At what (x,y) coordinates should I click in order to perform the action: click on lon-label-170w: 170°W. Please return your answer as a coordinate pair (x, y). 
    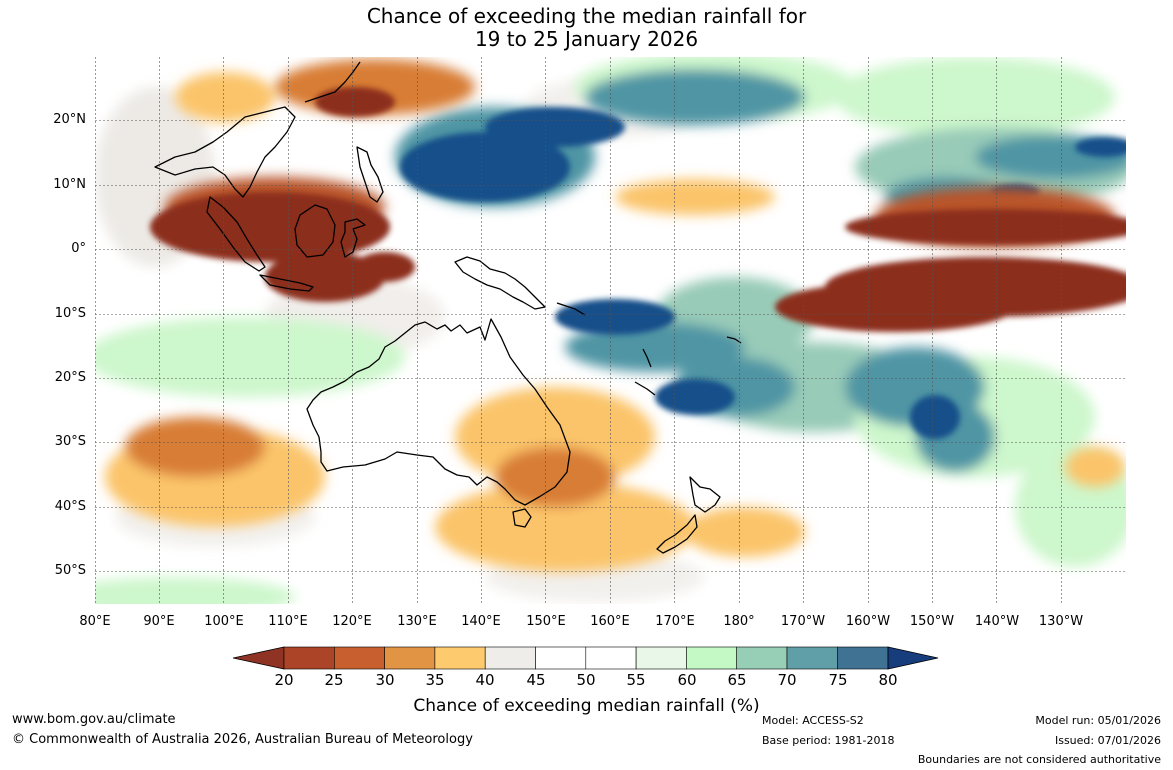
    Looking at the image, I should click on (803, 621).